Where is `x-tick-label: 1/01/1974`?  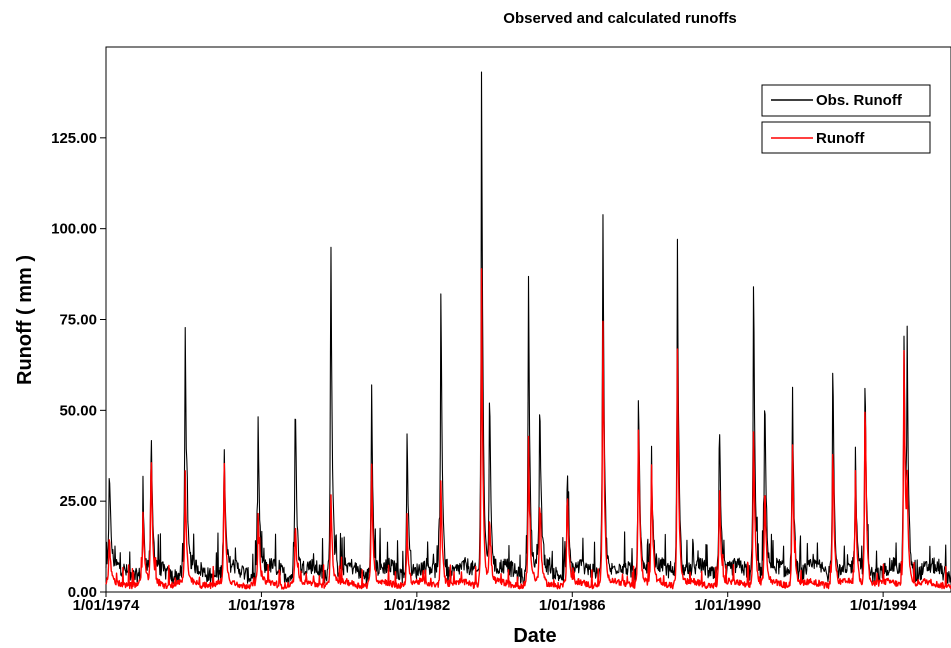 x-tick-label: 1/01/1974 is located at coordinates (106, 605).